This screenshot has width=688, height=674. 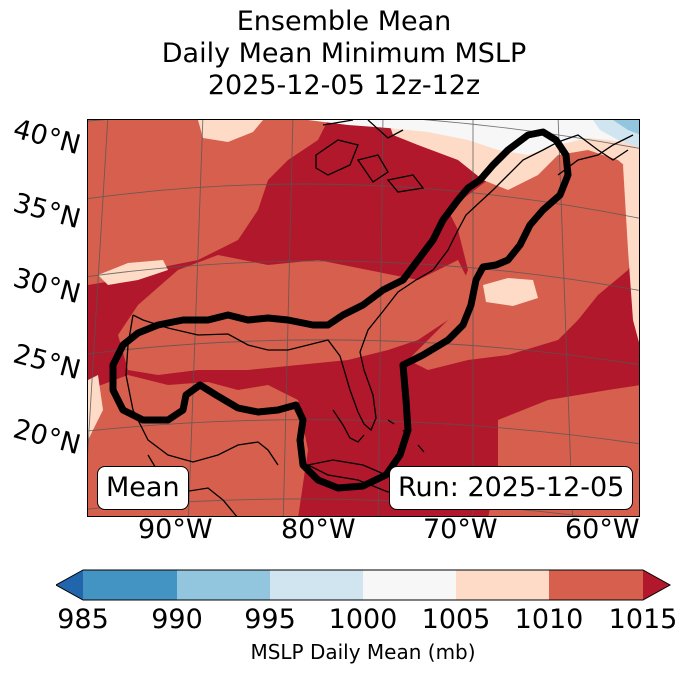 I want to click on pressure-field-1005-1010-nw, so click(x=113, y=142).